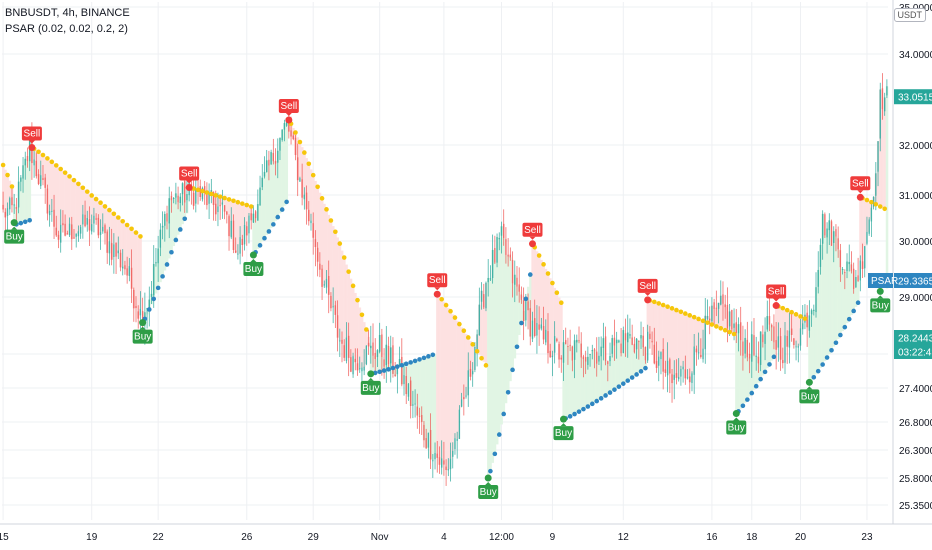  What do you see at coordinates (915, 55) in the screenshot?
I see `y-tick-label: 34.0000` at bounding box center [915, 55].